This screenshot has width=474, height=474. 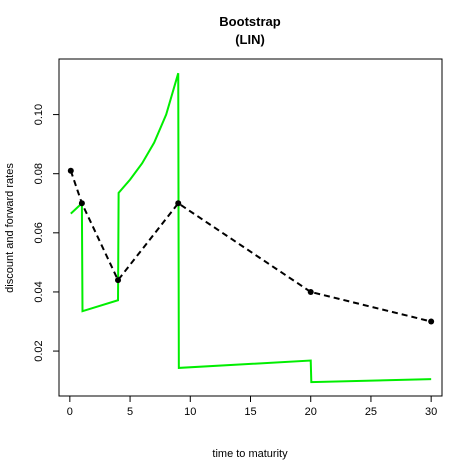 What do you see at coordinates (39, 232) in the screenshot?
I see `y-tick-label: 0.06` at bounding box center [39, 232].